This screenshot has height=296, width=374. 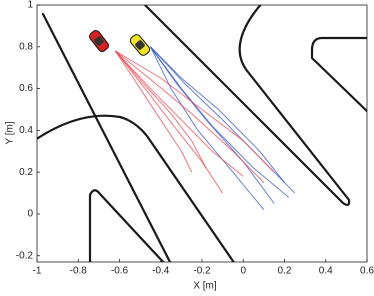 What do you see at coordinates (205, 286) in the screenshot?
I see `x-axis-label: X [m]` at bounding box center [205, 286].